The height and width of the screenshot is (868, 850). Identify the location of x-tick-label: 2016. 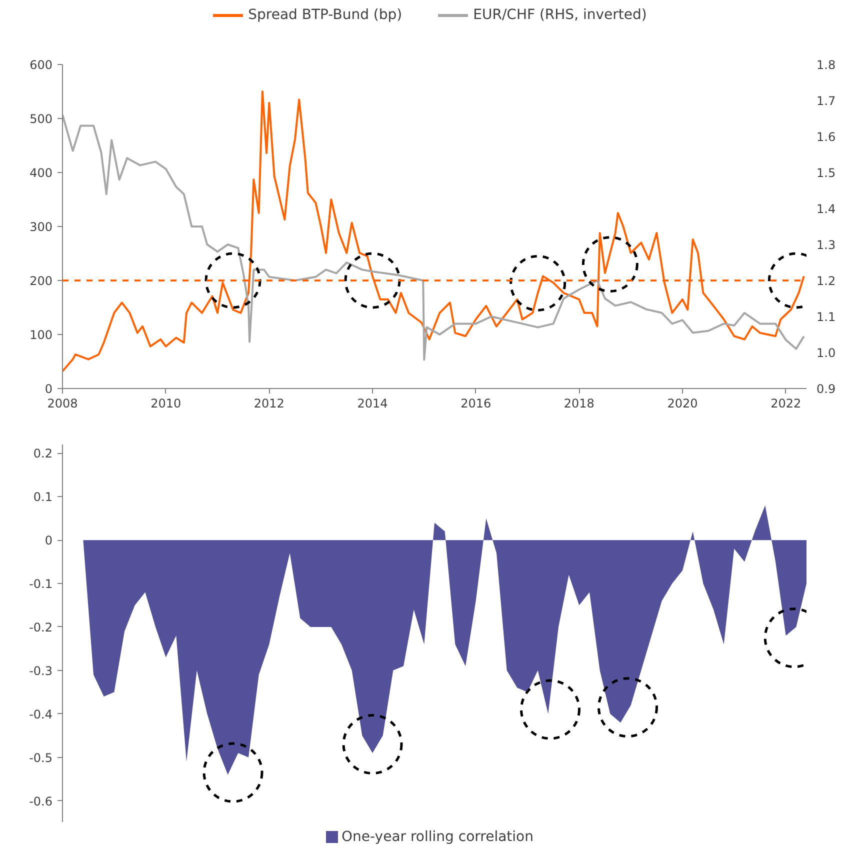
(476, 403).